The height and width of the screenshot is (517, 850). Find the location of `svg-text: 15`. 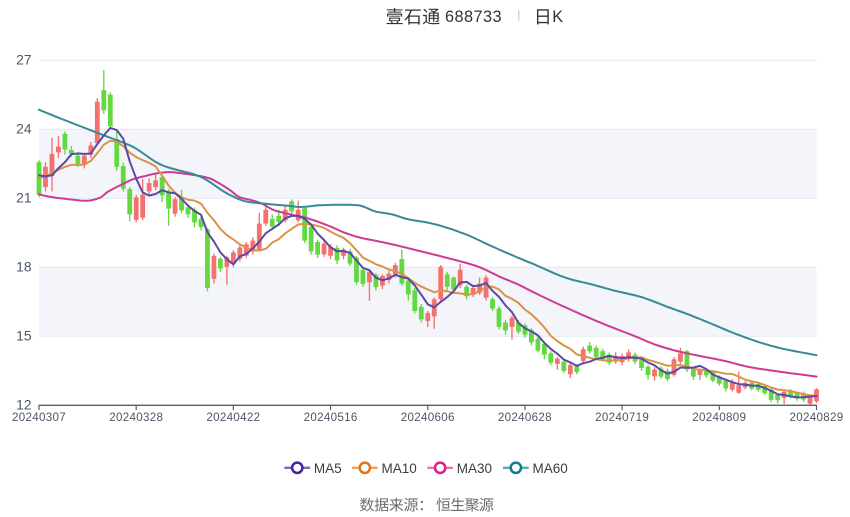

svg-text: 15 is located at coordinates (24, 335).